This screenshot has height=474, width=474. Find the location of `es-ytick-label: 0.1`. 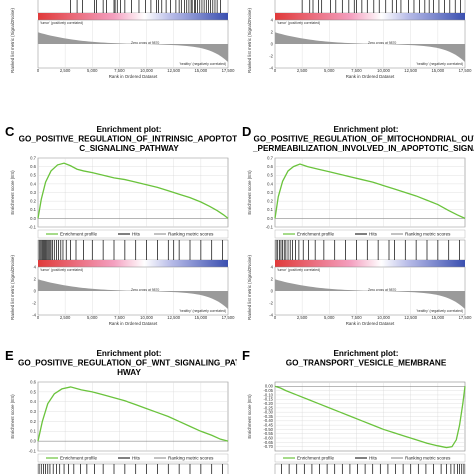

es-ytick-label: 0.1 is located at coordinates (33, 209).